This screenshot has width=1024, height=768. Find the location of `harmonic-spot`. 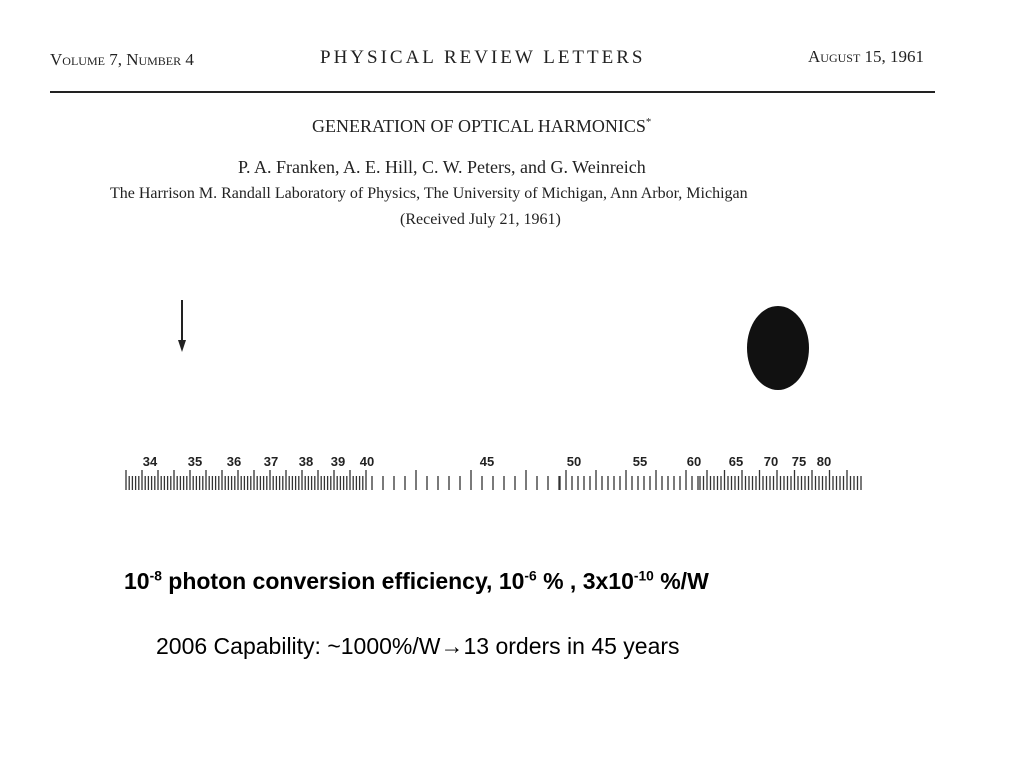

harmonic-spot is located at coordinates (778, 348).